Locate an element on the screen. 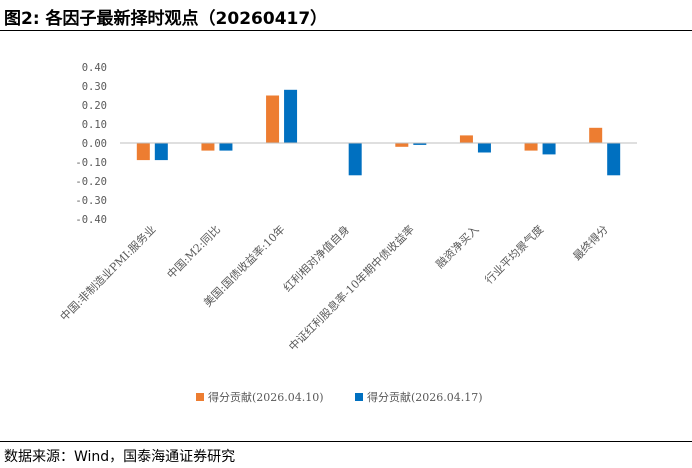 The image size is (692, 468). category-label: 红利相对净值自身 is located at coordinates (316, 258).